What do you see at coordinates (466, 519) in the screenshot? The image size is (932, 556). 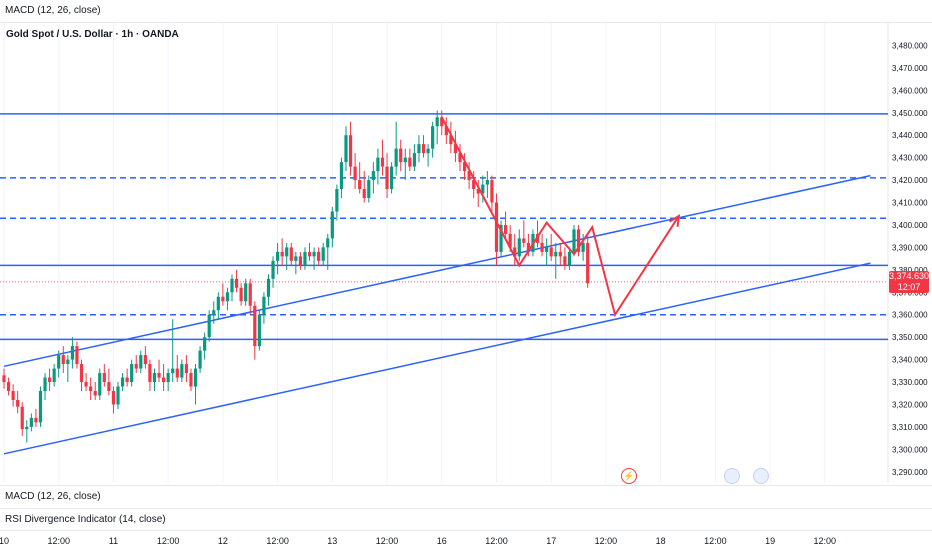 I see `rsi-pane: RSI Divergence Indicator (14, close)` at bounding box center [466, 519].